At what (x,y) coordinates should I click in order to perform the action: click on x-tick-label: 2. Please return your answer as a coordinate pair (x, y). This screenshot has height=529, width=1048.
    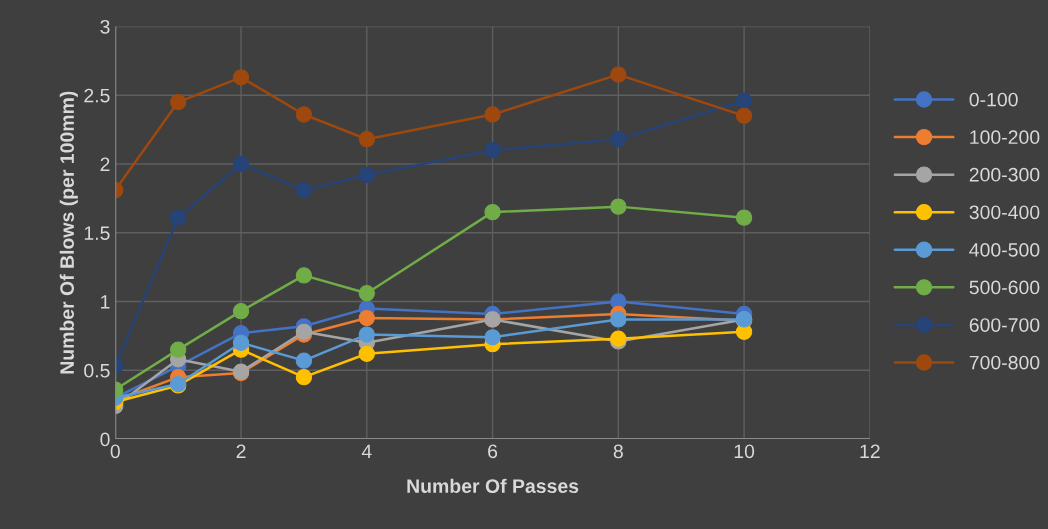
    Looking at the image, I should click on (241, 451).